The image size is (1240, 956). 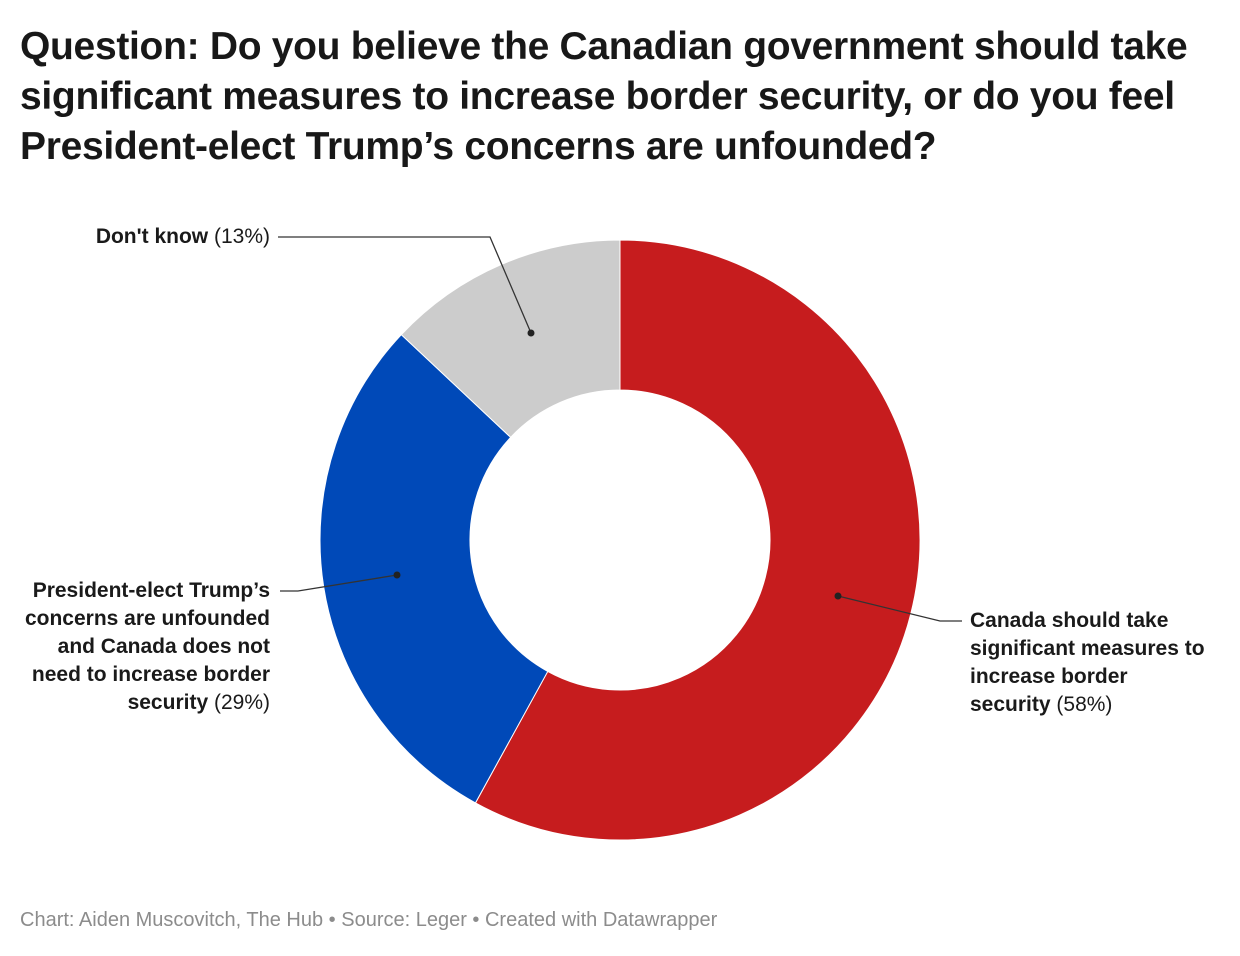 I want to click on leader-unfounded-dot, so click(x=397, y=575).